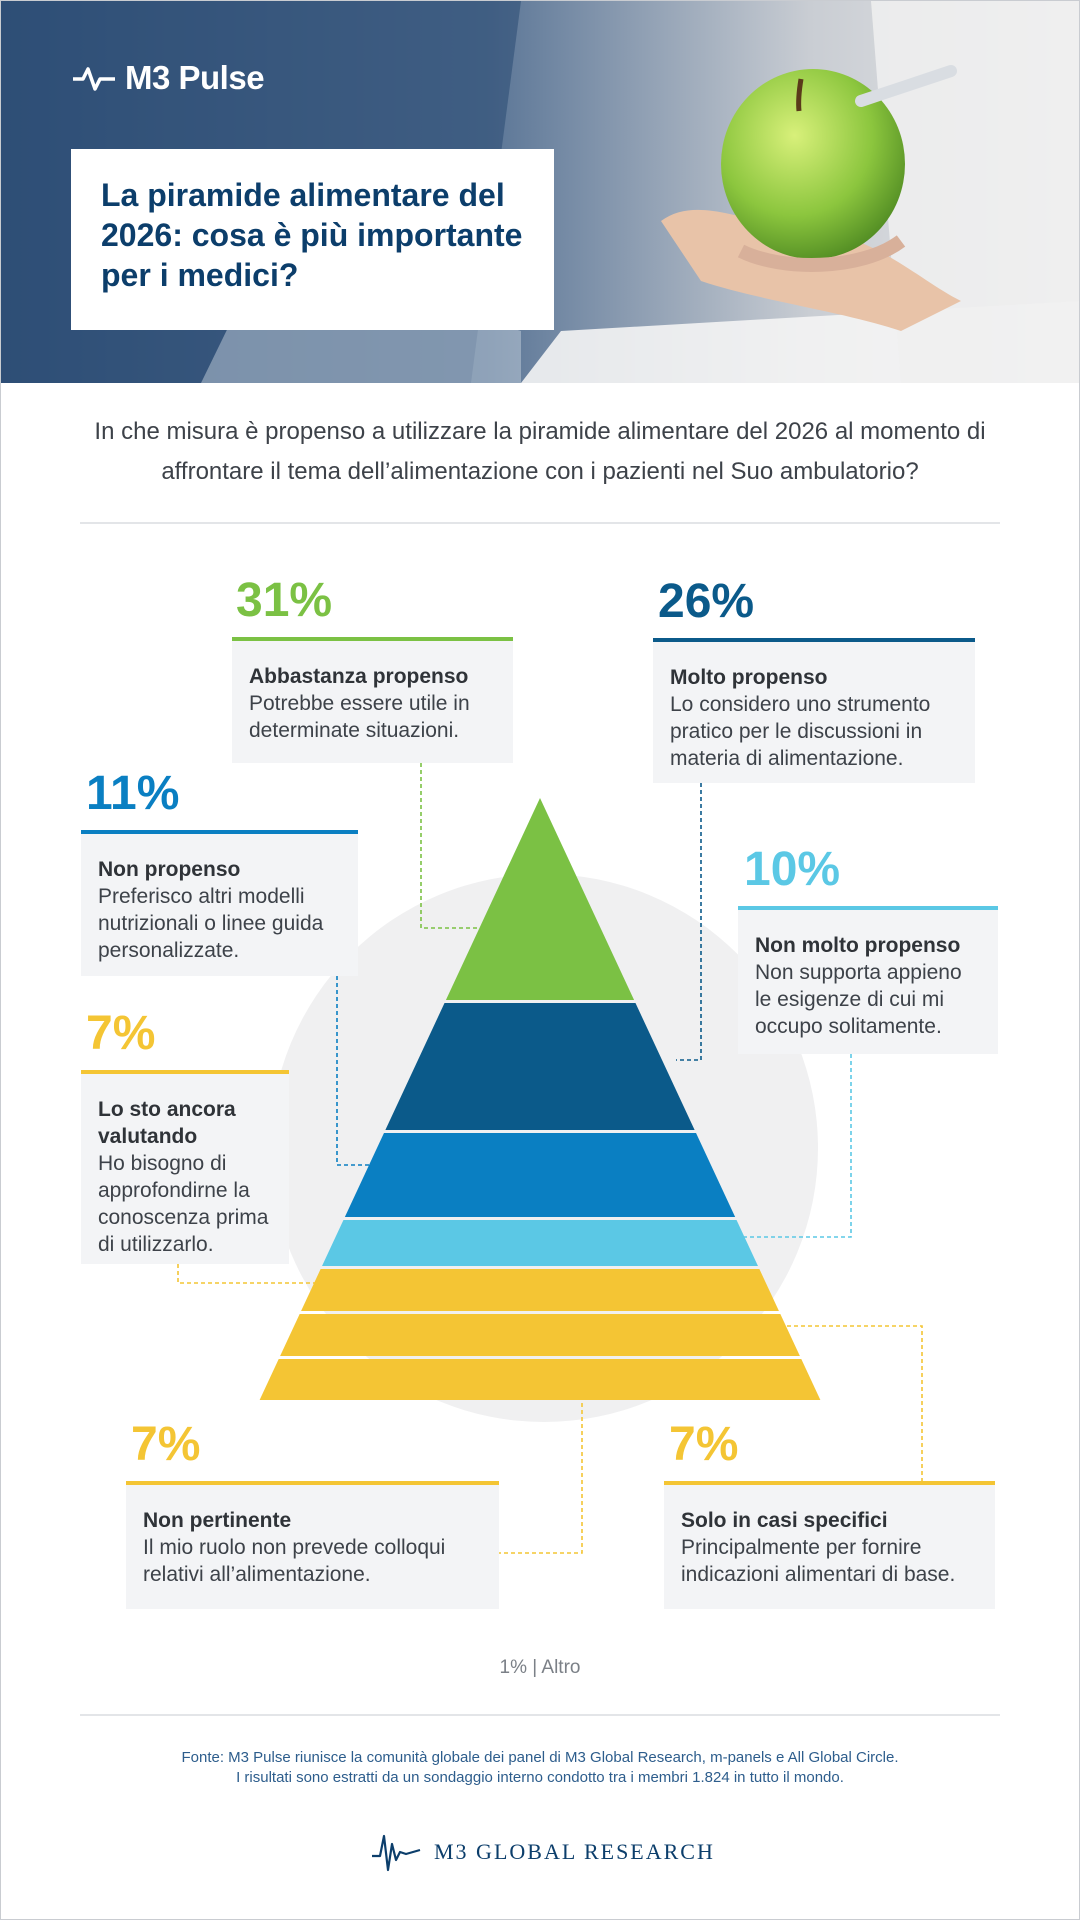 The image size is (1080, 1920). What do you see at coordinates (94, 79) in the screenshot?
I see `pulse-icon` at bounding box center [94, 79].